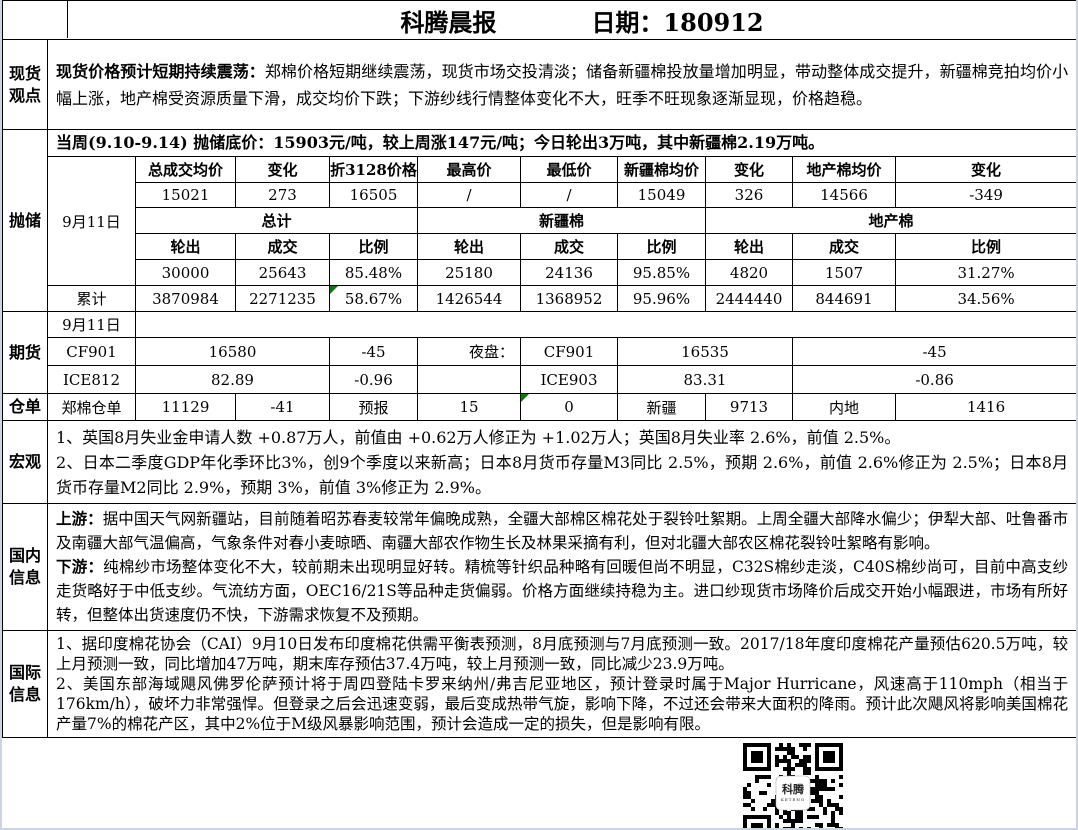 The image size is (1078, 830). I want to click on futures-empty-cell, so click(605, 324).